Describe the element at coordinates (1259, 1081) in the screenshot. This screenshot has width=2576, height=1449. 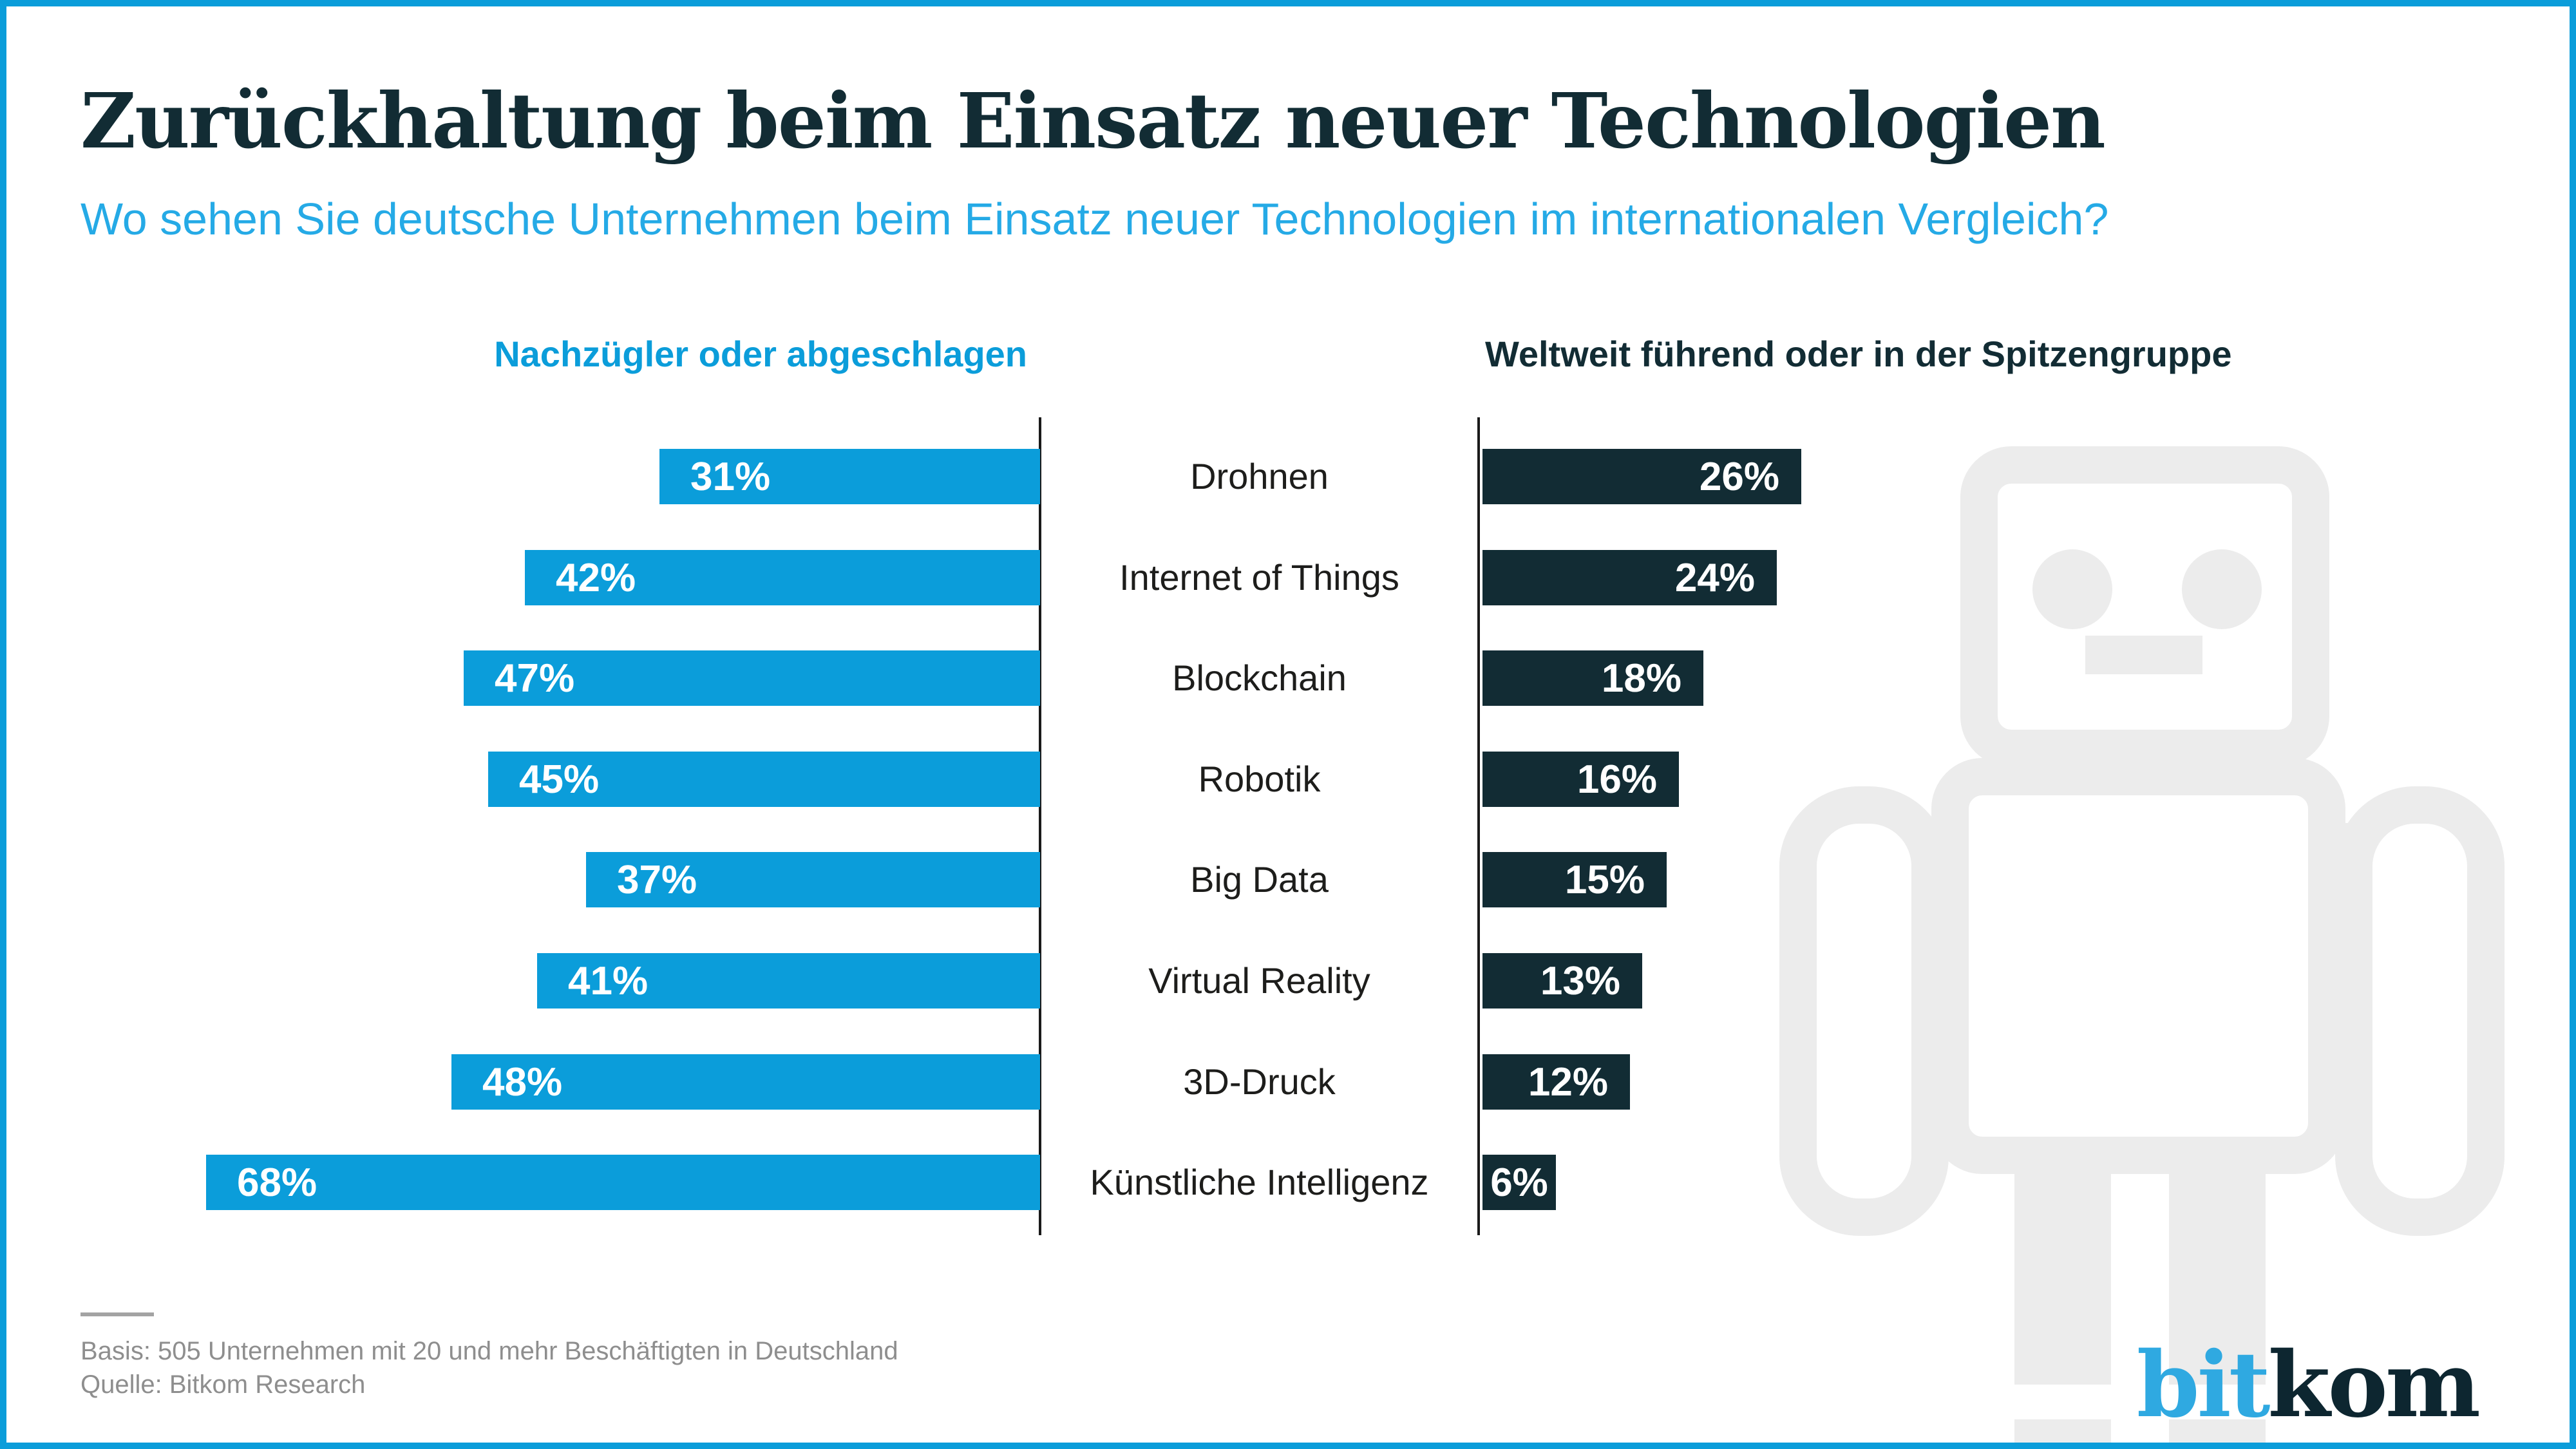
I see `category-label-6: 3D-Druck` at that location.